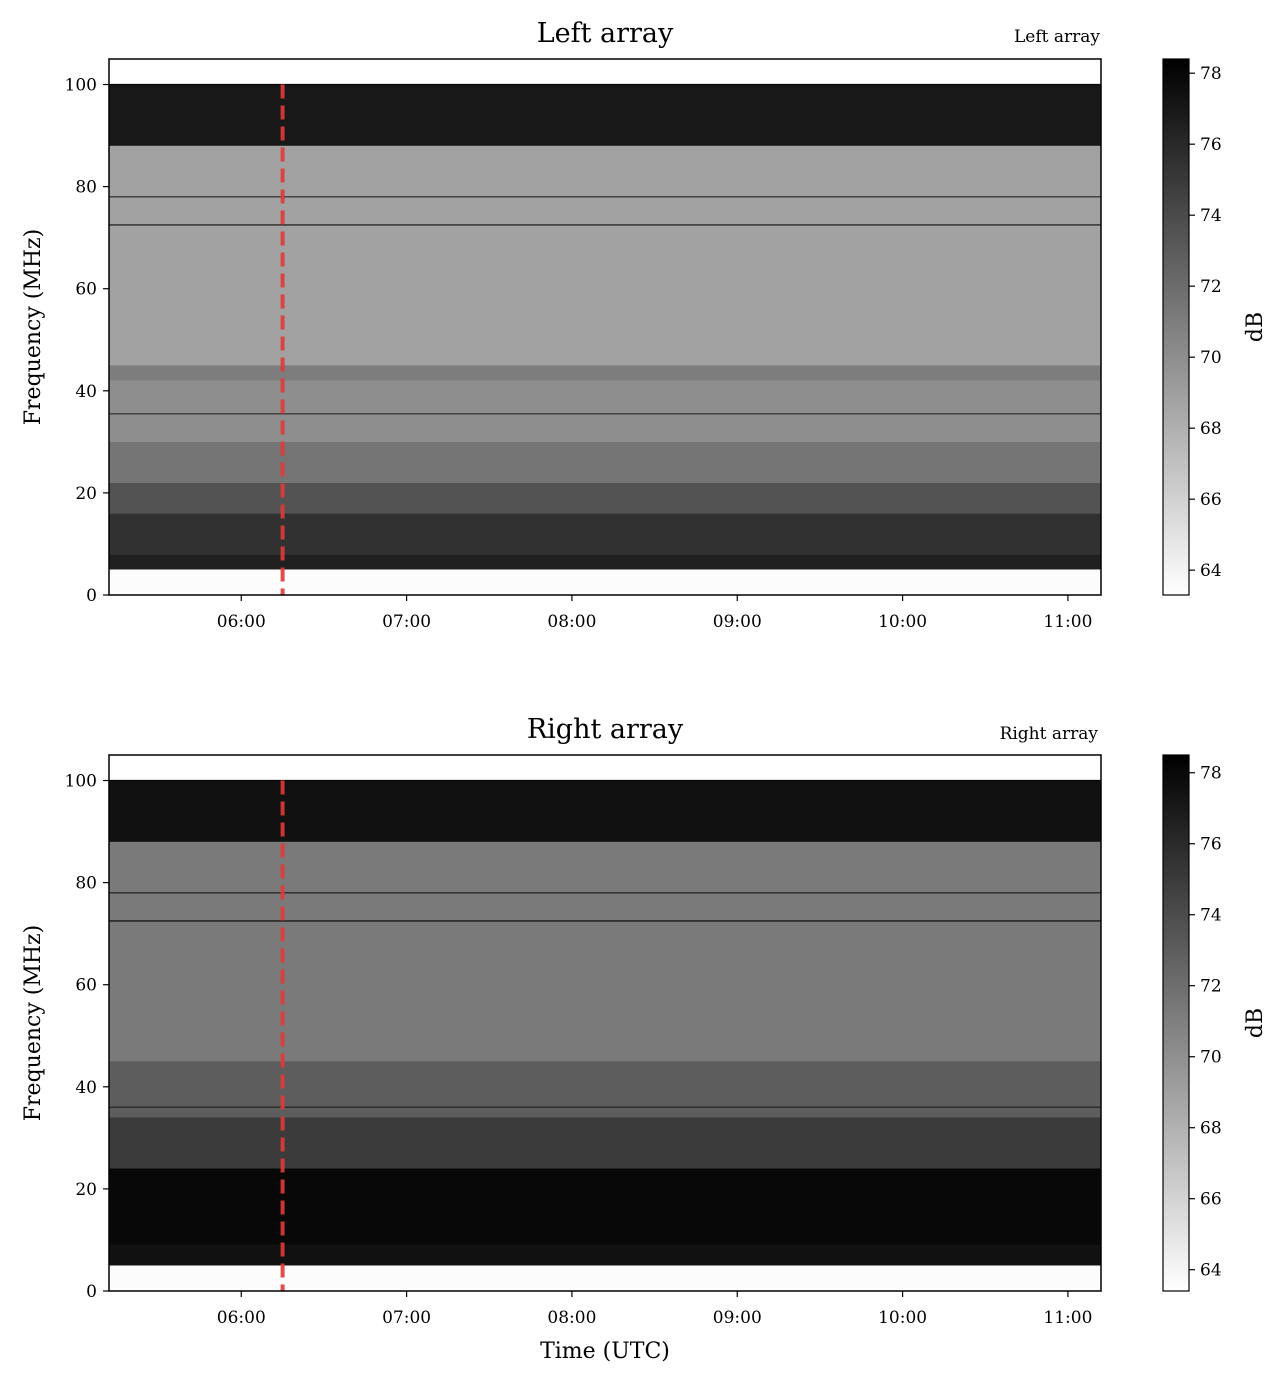 The width and height of the screenshot is (1286, 1386). What do you see at coordinates (605, 1351) in the screenshot?
I see `x-axis-label: Time (UTC)` at bounding box center [605, 1351].